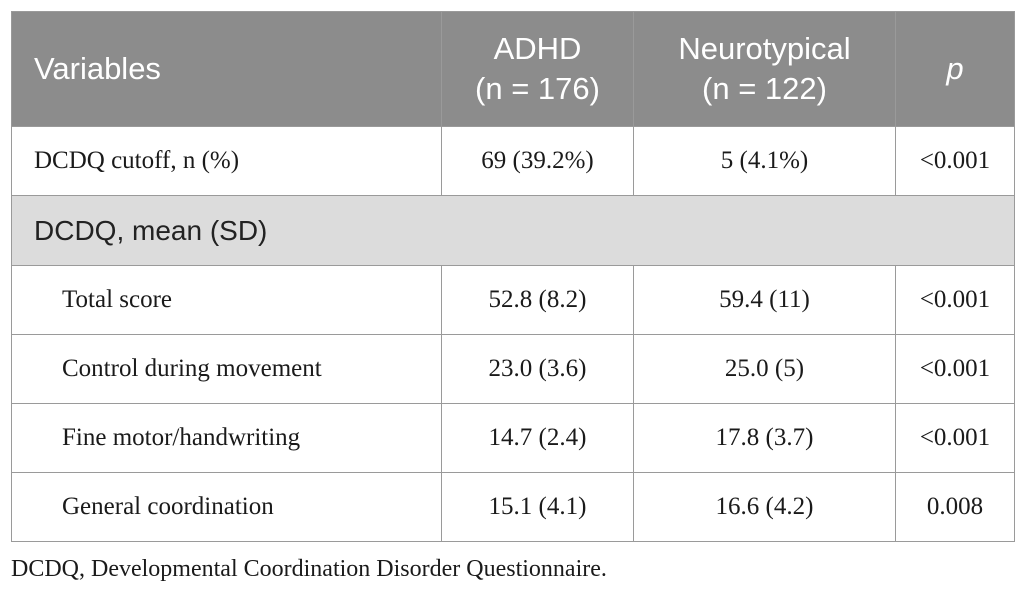 Image resolution: width=1025 pixels, height=596 pixels. Describe the element at coordinates (955, 507) in the screenshot. I see `cell-p-value: 0.008` at that location.